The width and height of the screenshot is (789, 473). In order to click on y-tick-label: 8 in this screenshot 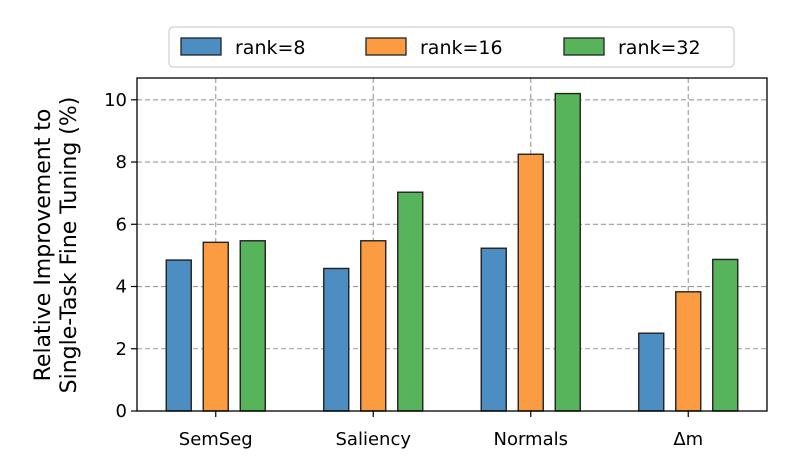, I will do `click(121, 162)`.